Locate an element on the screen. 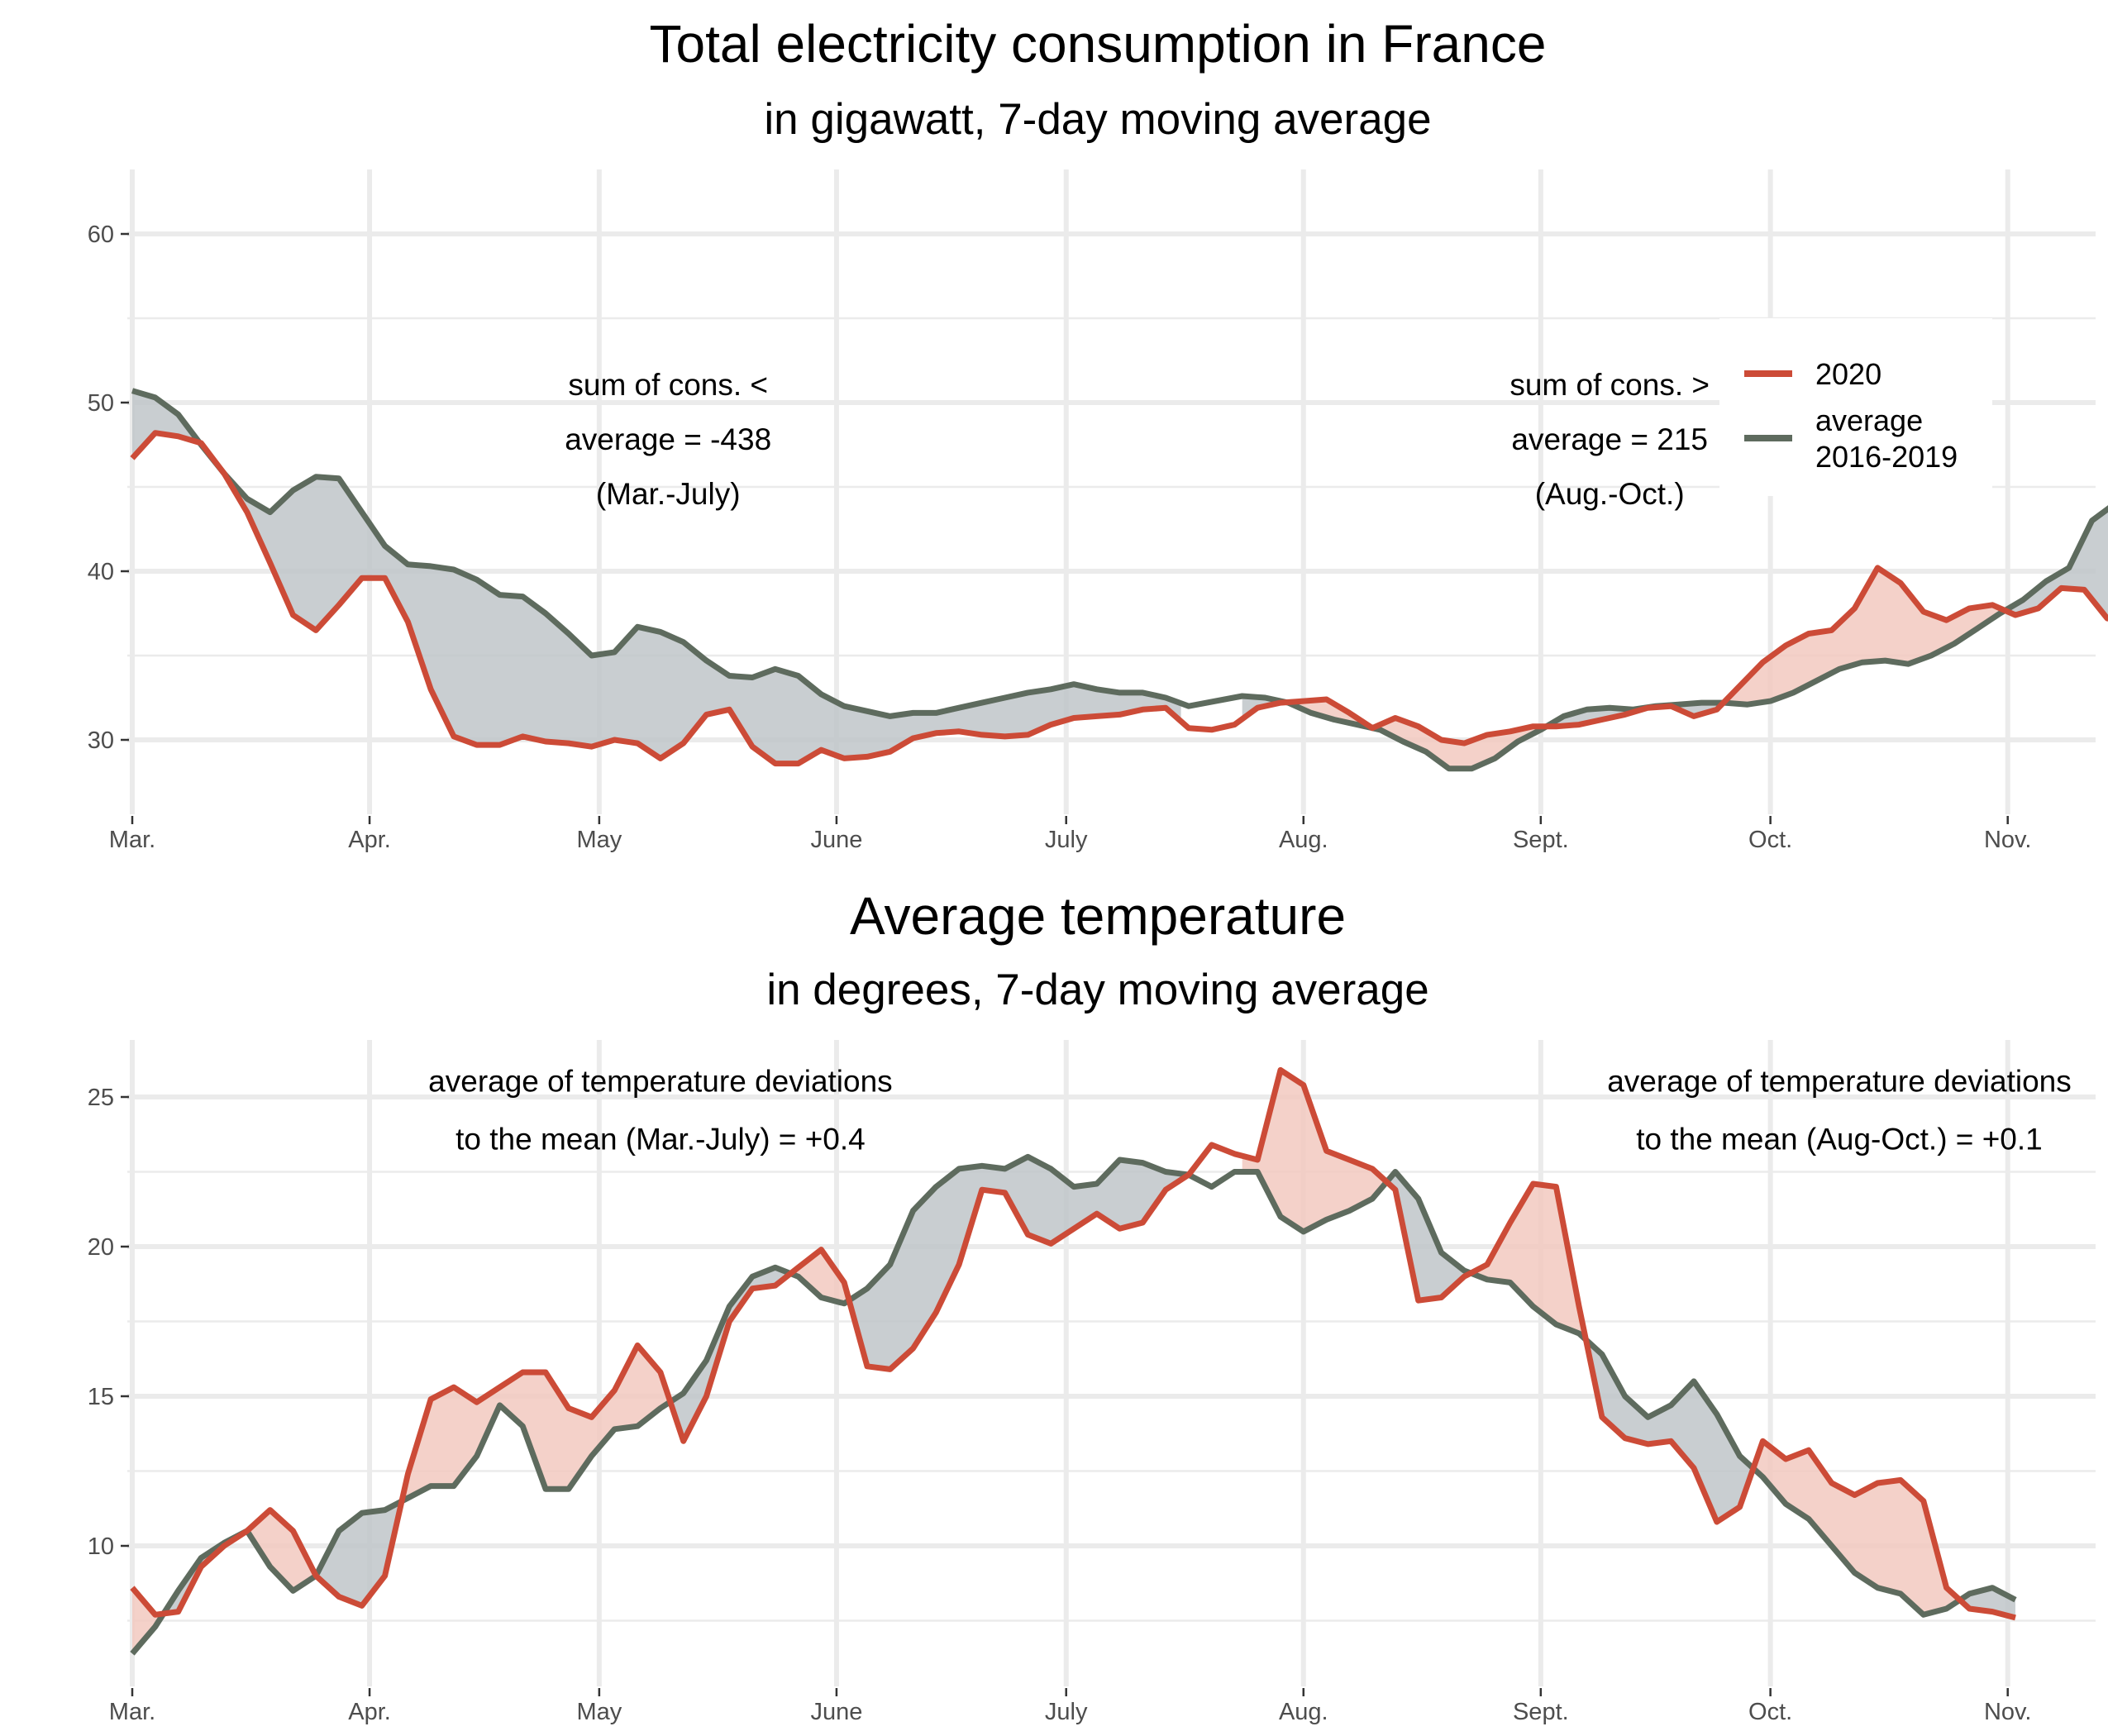 The image size is (2108, 1736). temperature-y-tick-label: 20 is located at coordinates (101, 1247).